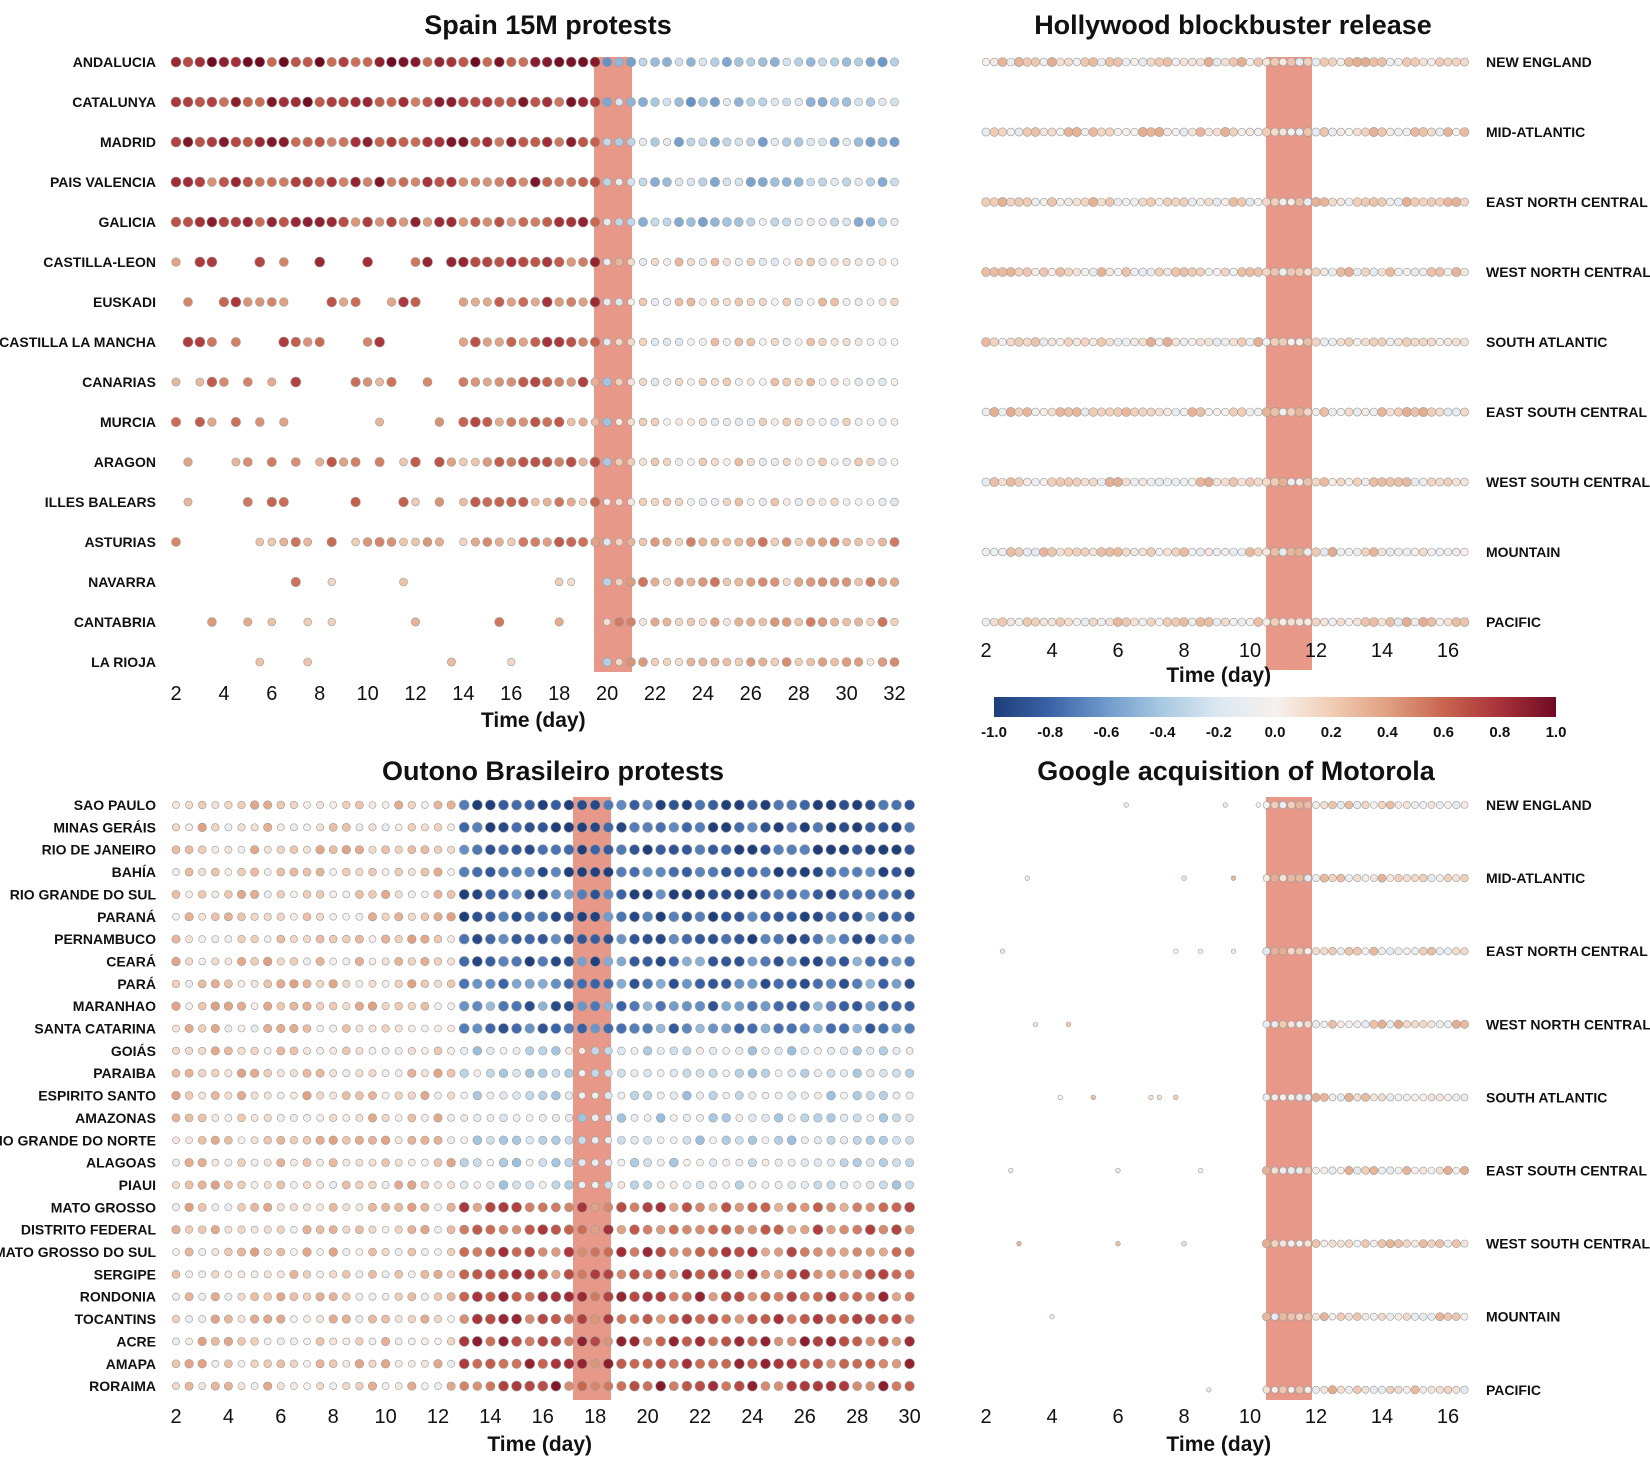  Describe the element at coordinates (703, 694) in the screenshot. I see `x-tick-label: 24` at that location.